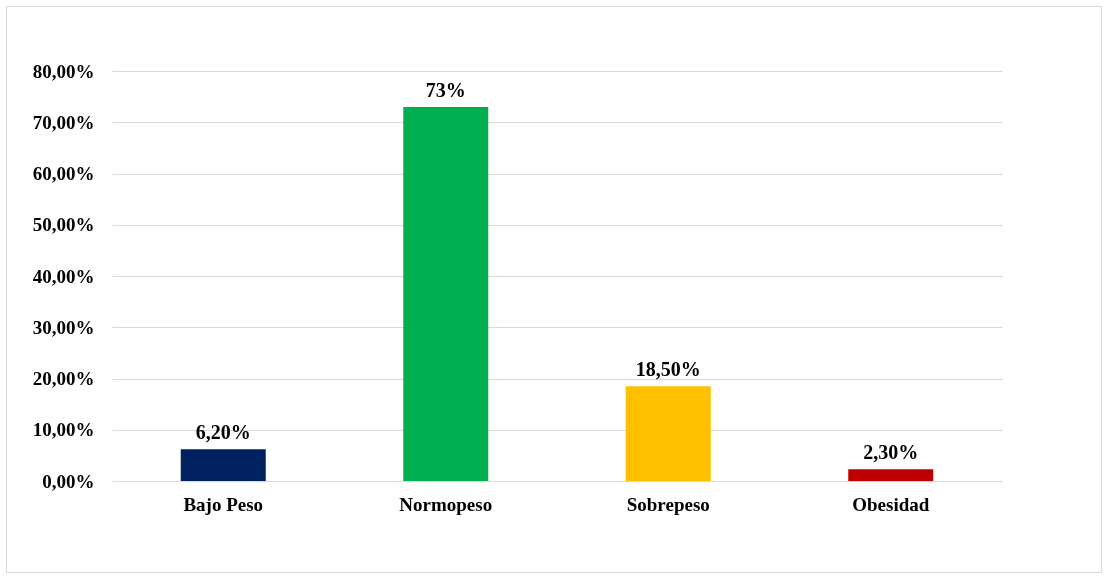  What do you see at coordinates (668, 504) in the screenshot?
I see `x-tick-label: Sobrepeso` at bounding box center [668, 504].